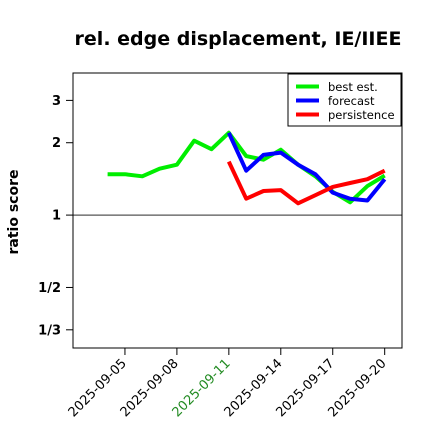  What do you see at coordinates (14, 212) in the screenshot?
I see `y-axis-label: ratio score` at bounding box center [14, 212].